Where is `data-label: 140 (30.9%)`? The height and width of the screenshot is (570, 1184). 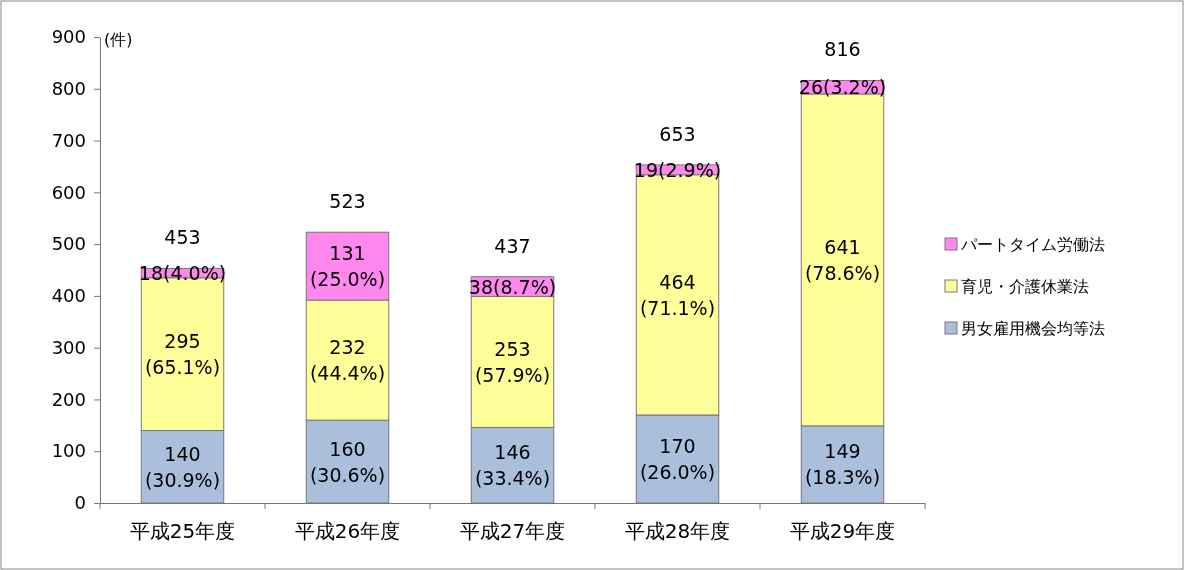
data-label: 140 (30.9%) is located at coordinates (182, 466).